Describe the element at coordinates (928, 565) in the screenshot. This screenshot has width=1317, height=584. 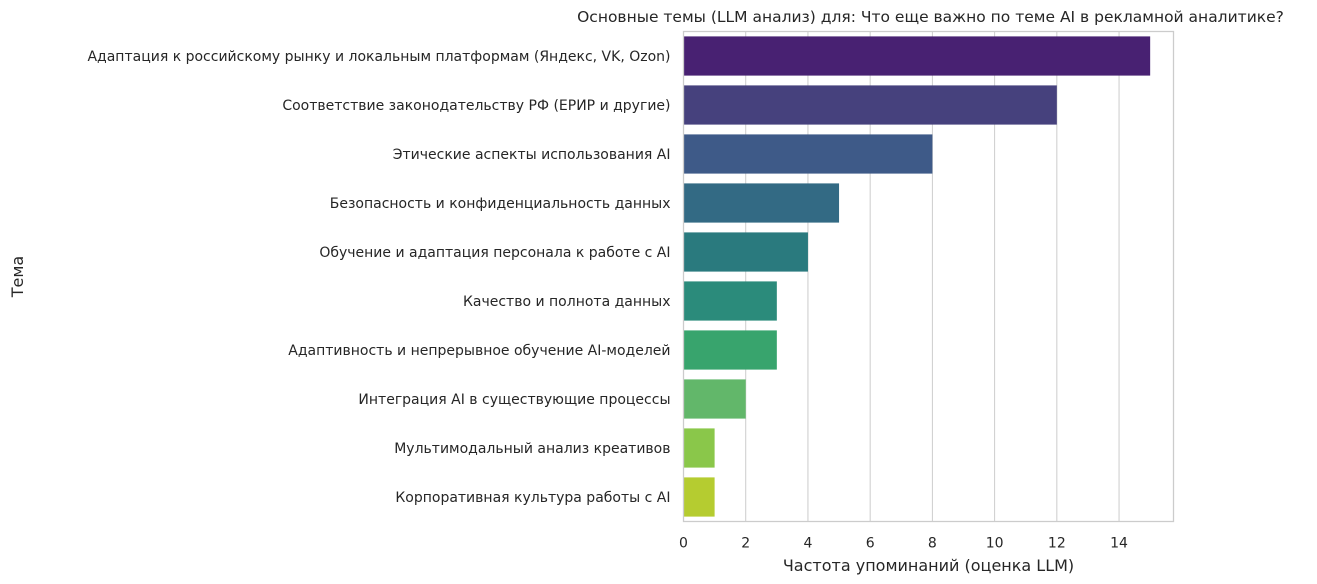
I see `x-axis-title: Частота упоминаний (оценка LLM)` at that location.